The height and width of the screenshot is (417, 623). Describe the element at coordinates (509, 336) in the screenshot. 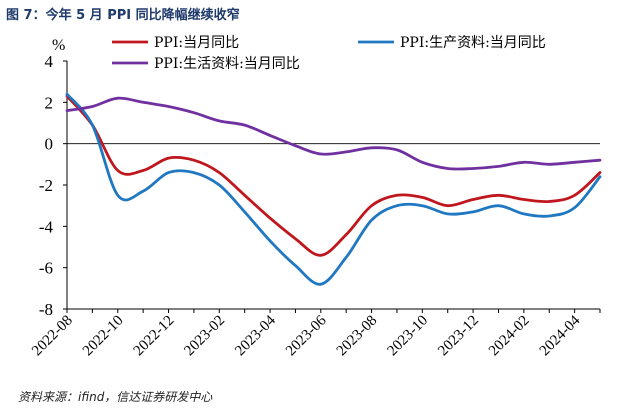

I see `x-tick-label: 2024-02` at that location.